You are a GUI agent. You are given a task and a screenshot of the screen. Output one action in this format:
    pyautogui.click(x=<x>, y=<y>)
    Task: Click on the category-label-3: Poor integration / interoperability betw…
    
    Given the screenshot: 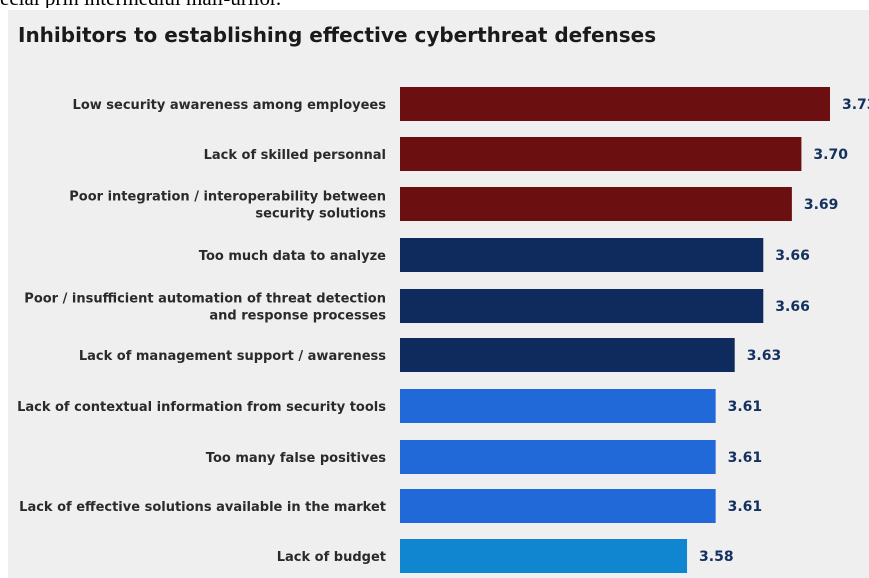 What is the action you would take?
    pyautogui.click(x=227, y=206)
    